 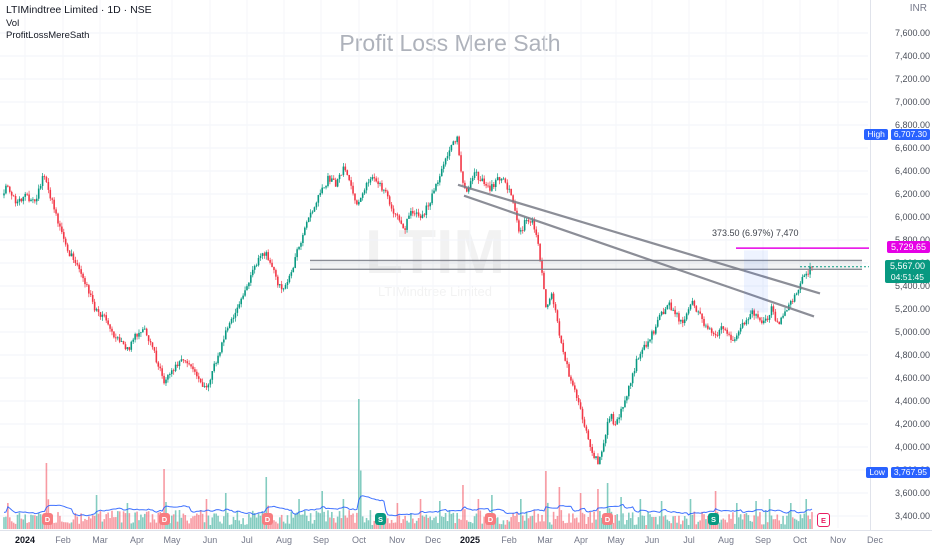 I want to click on symbol-watermark-ticker: LTIM, so click(x=435, y=252).